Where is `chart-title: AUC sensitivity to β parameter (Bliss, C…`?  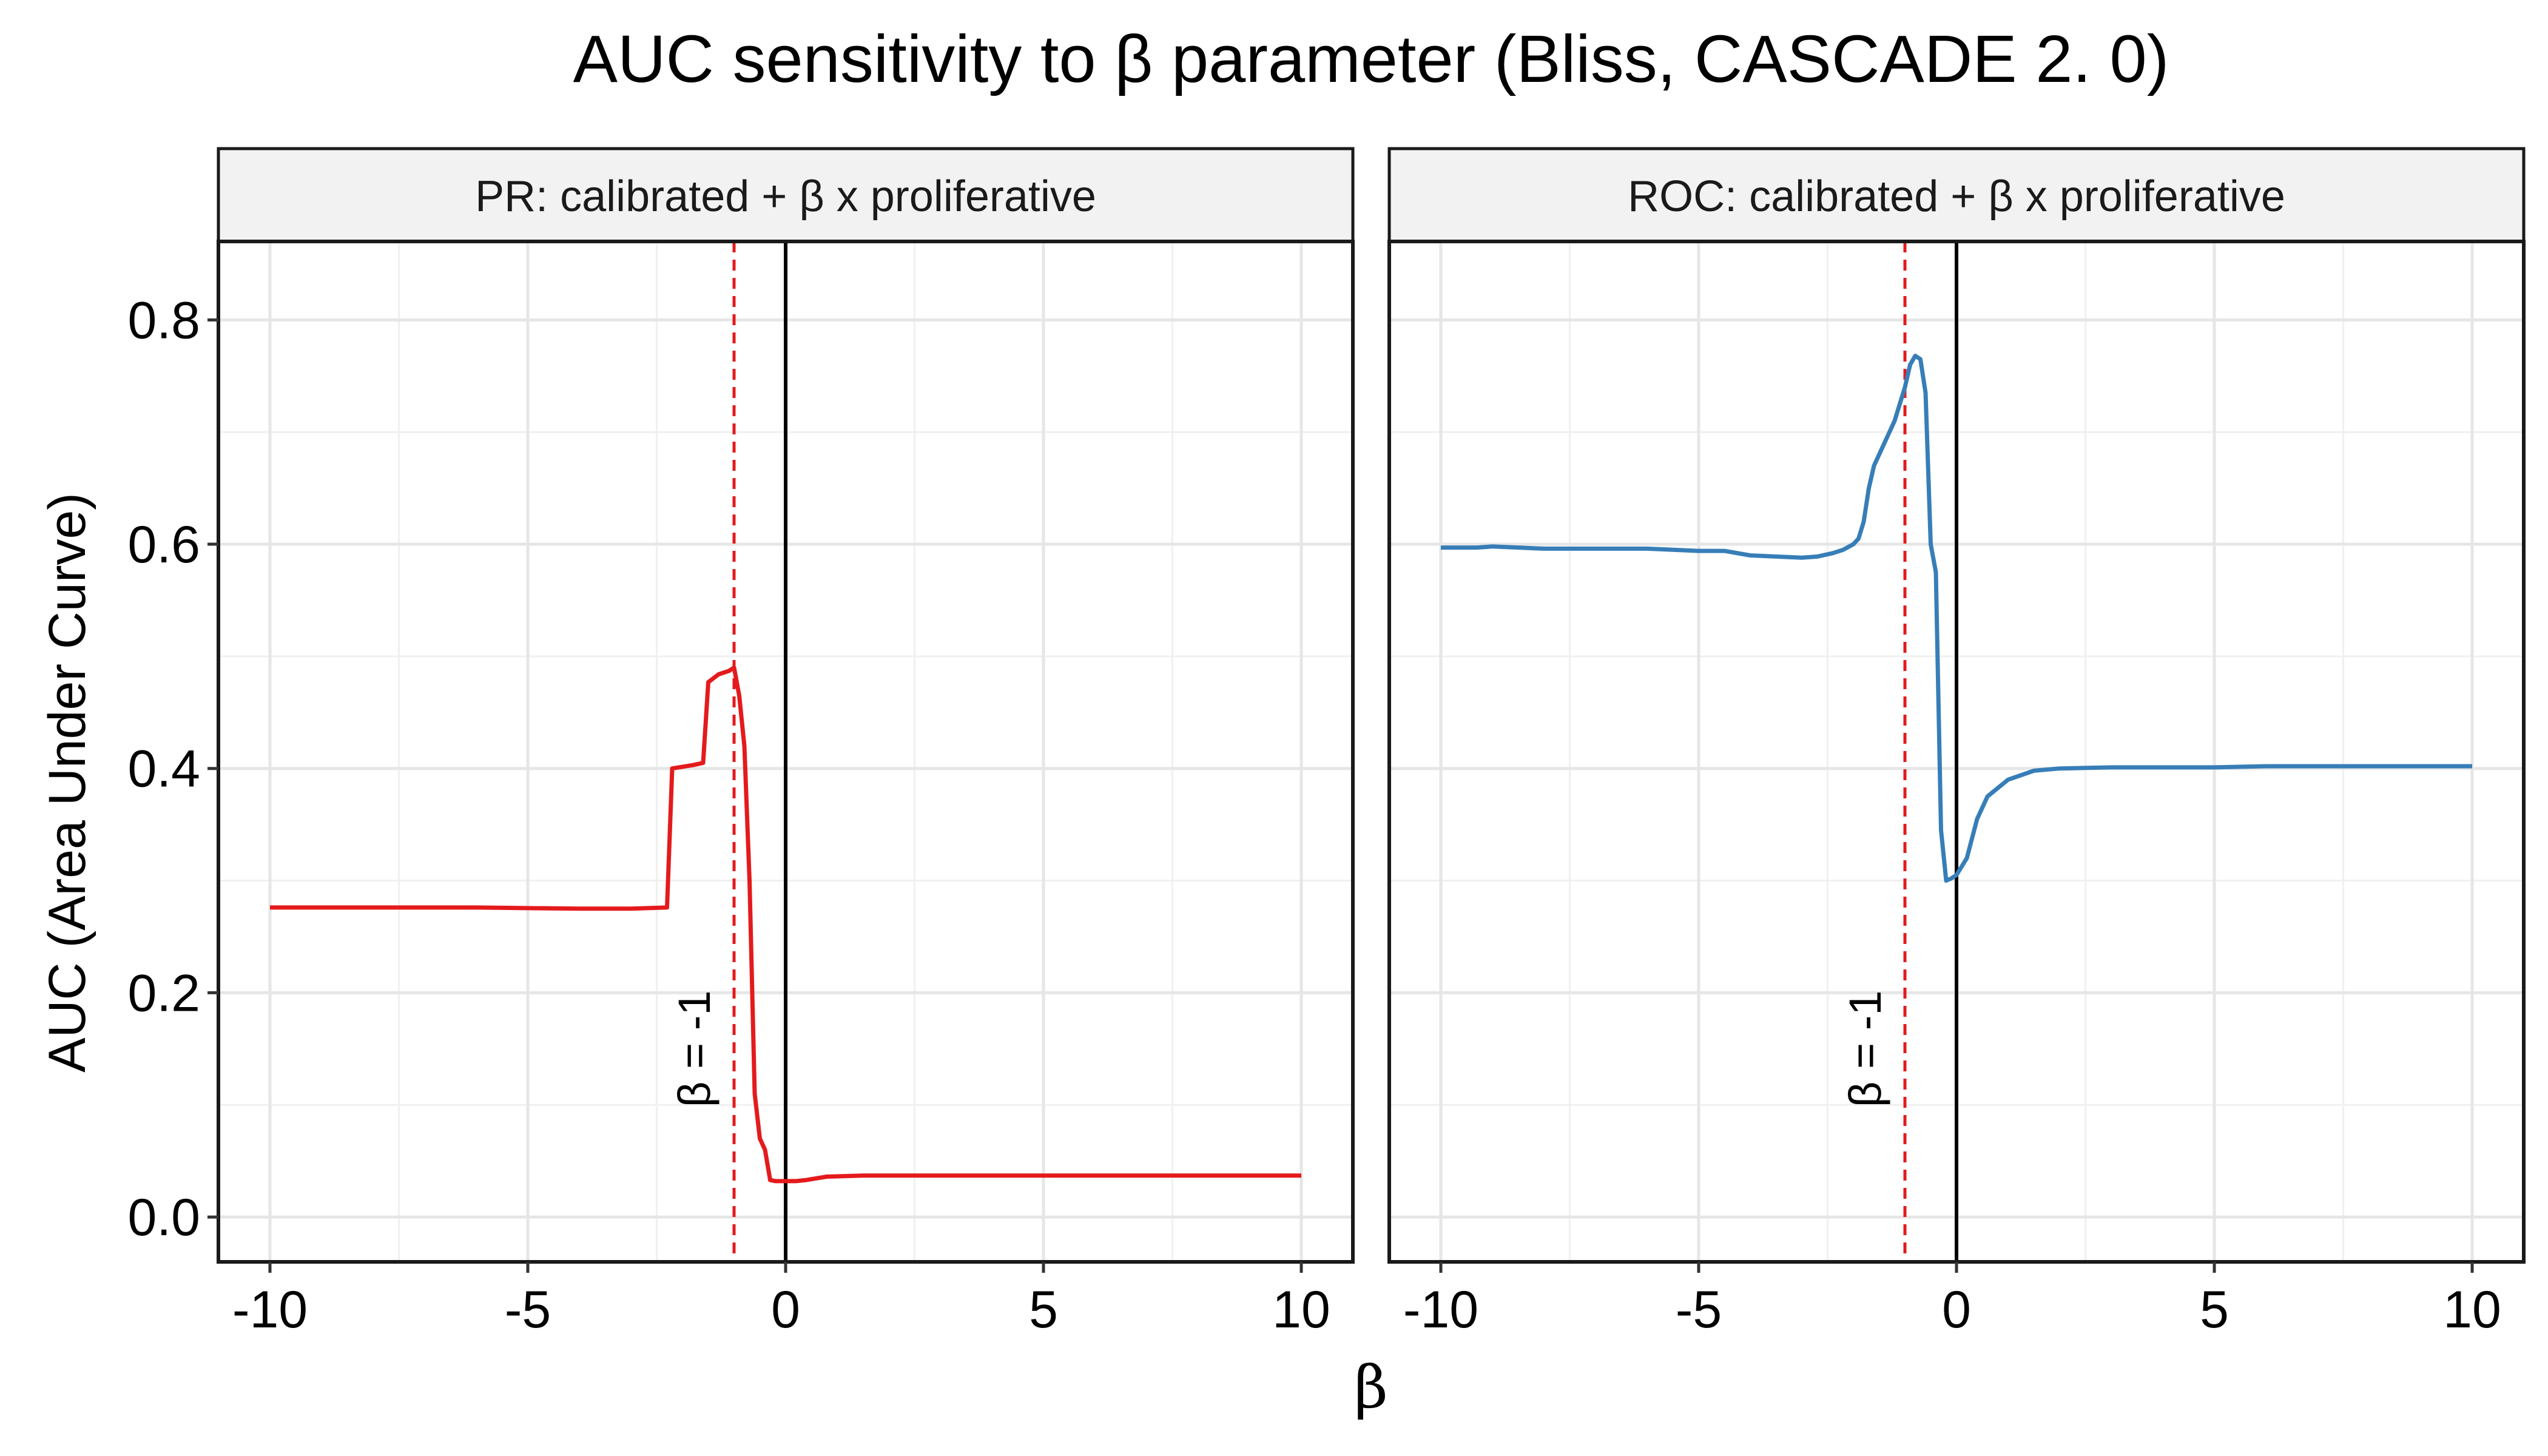 chart-title: AUC sensitivity to β parameter (Bliss, C… is located at coordinates (1371, 59).